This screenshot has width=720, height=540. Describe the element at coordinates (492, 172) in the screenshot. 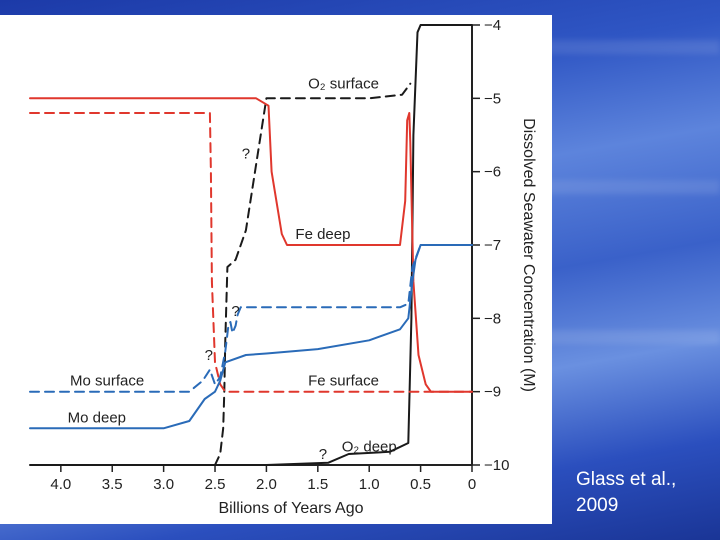

I see `y-tick-label: −6` at that location.